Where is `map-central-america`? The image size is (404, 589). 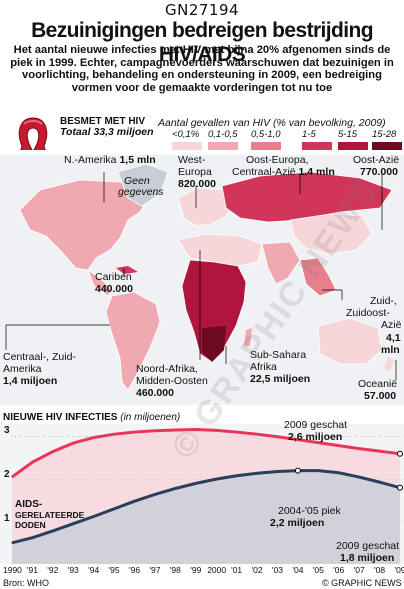 map-central-america is located at coordinates (100, 282).